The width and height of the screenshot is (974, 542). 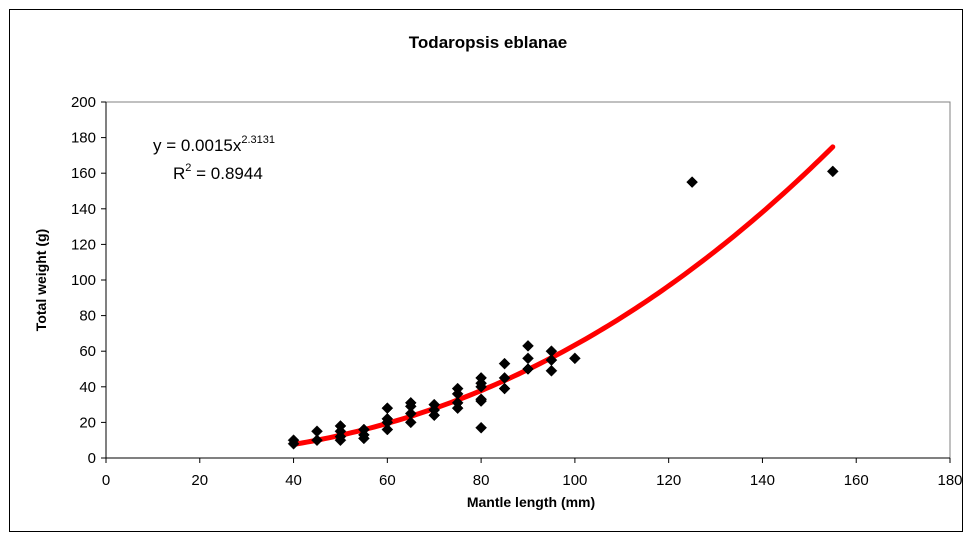 I want to click on y-axis-title: Total weight (g), so click(x=41, y=280).